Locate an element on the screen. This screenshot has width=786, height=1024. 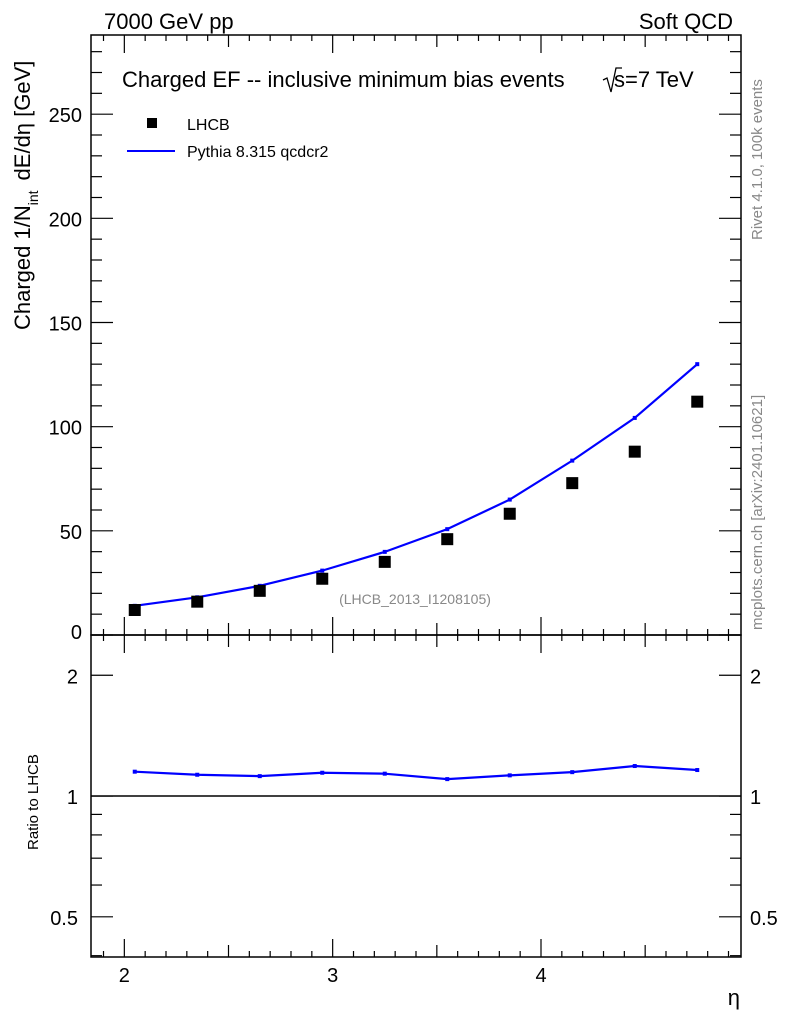
y-tick-label: 0 is located at coordinates (76, 633).